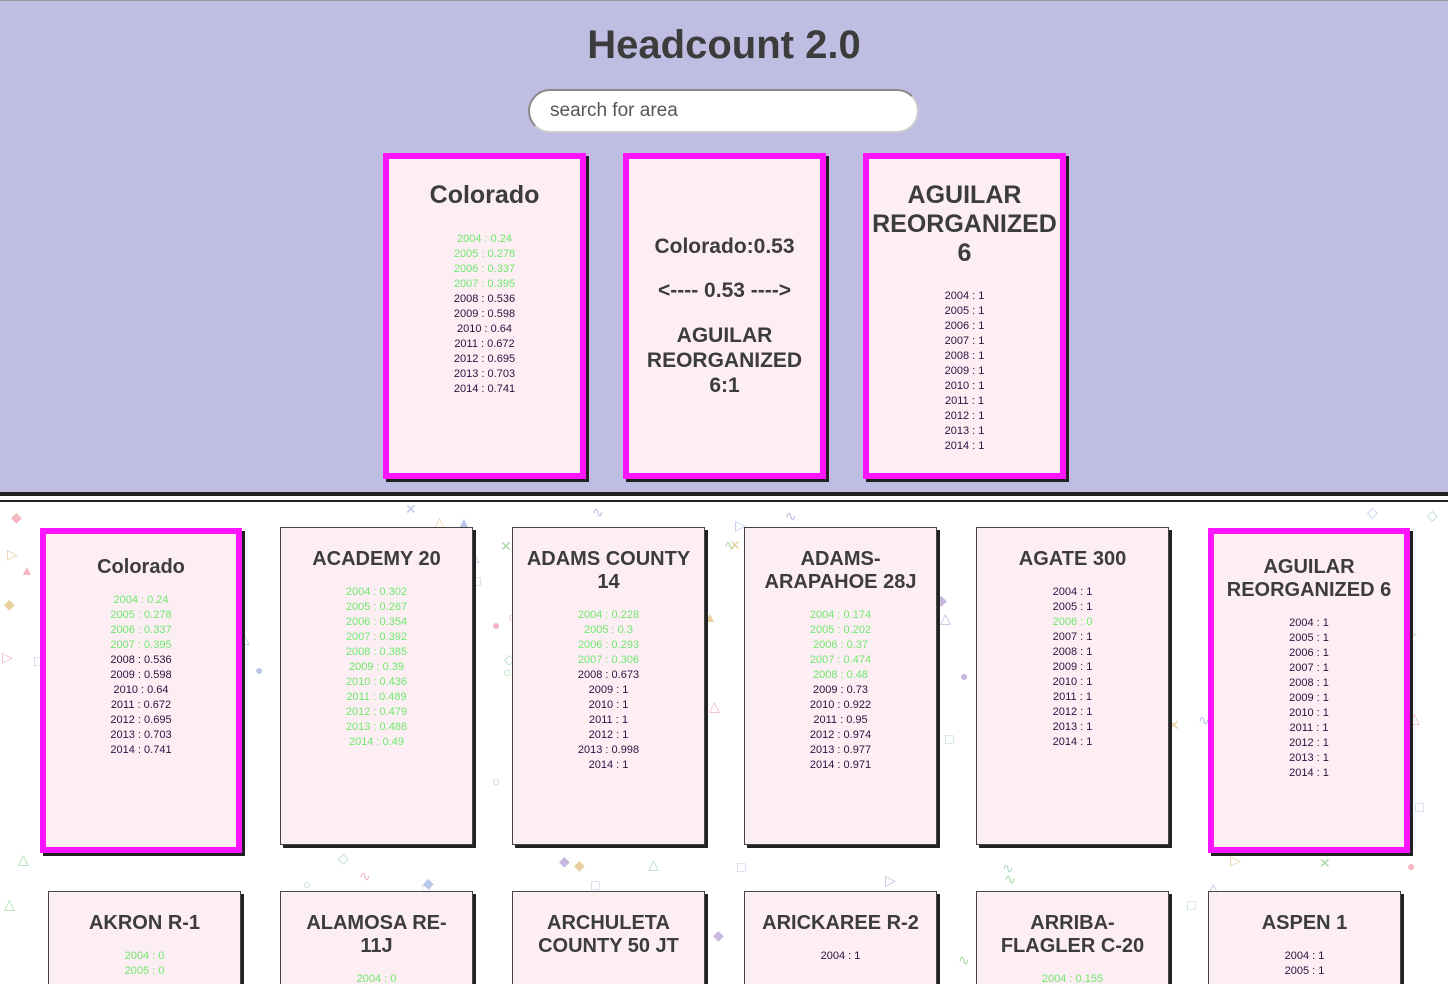 This screenshot has width=1448, height=984. Describe the element at coordinates (484, 253) in the screenshot. I see `year-value-row: 2005 : 0.278` at that location.